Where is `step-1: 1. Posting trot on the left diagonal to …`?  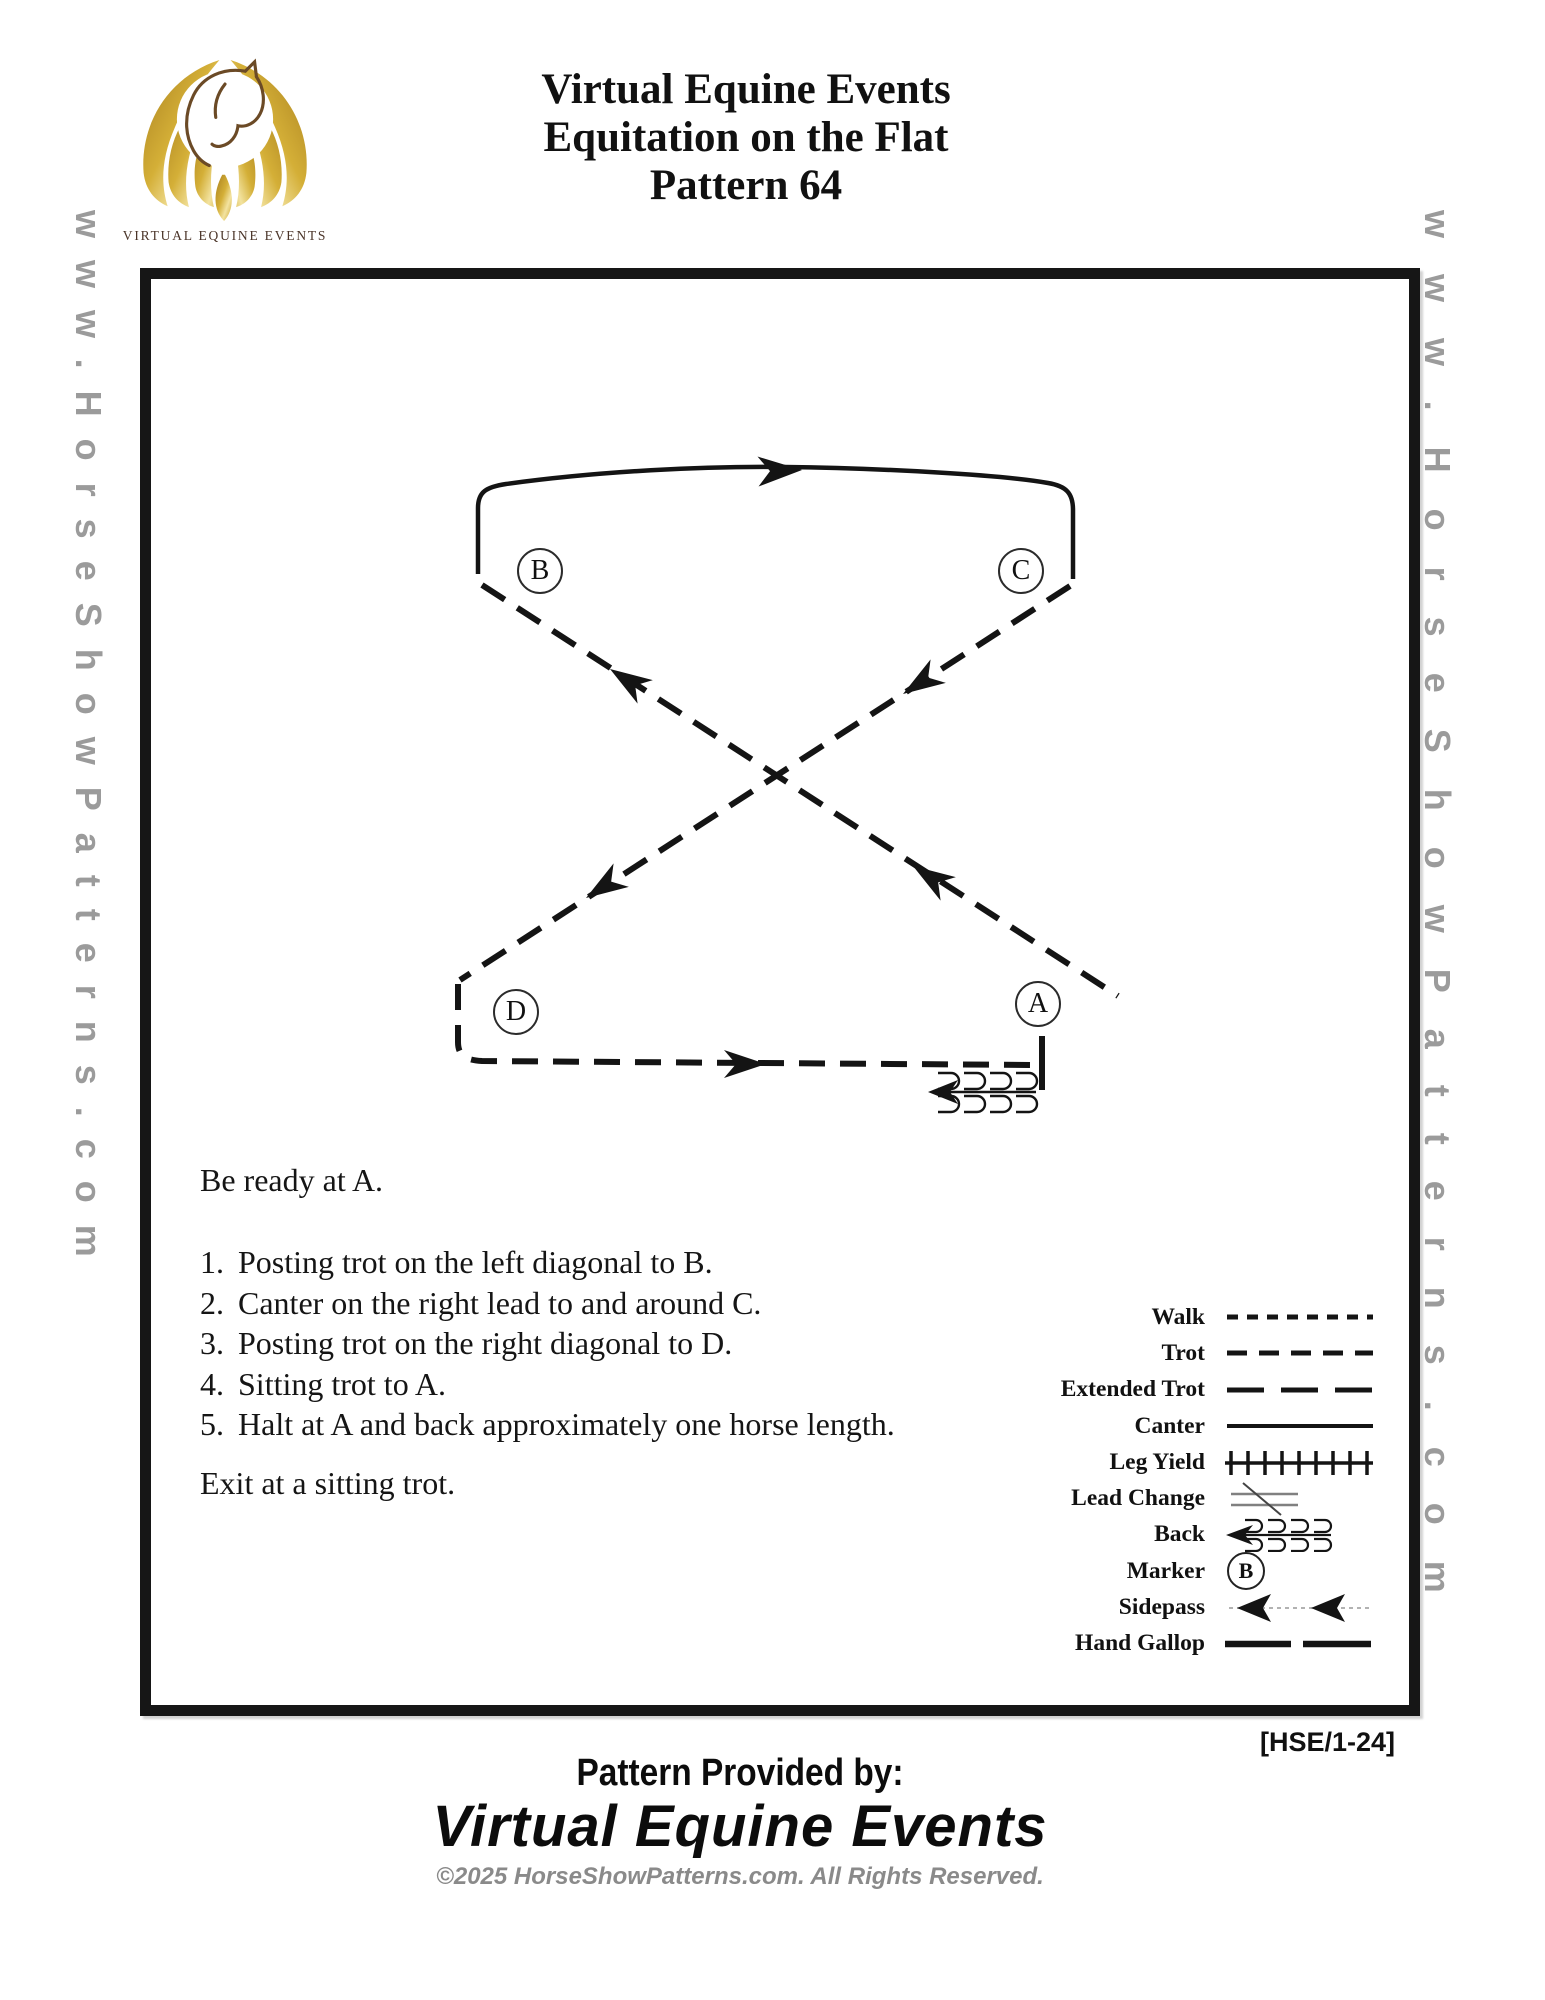 step-1: 1. Posting trot on the left diagonal to … is located at coordinates (600, 1262).